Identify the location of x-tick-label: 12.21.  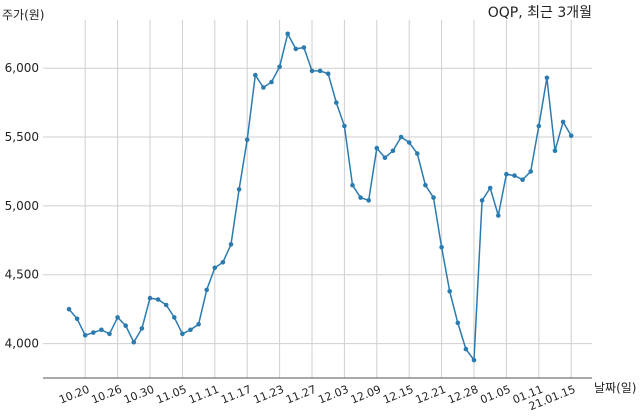
(431, 395).